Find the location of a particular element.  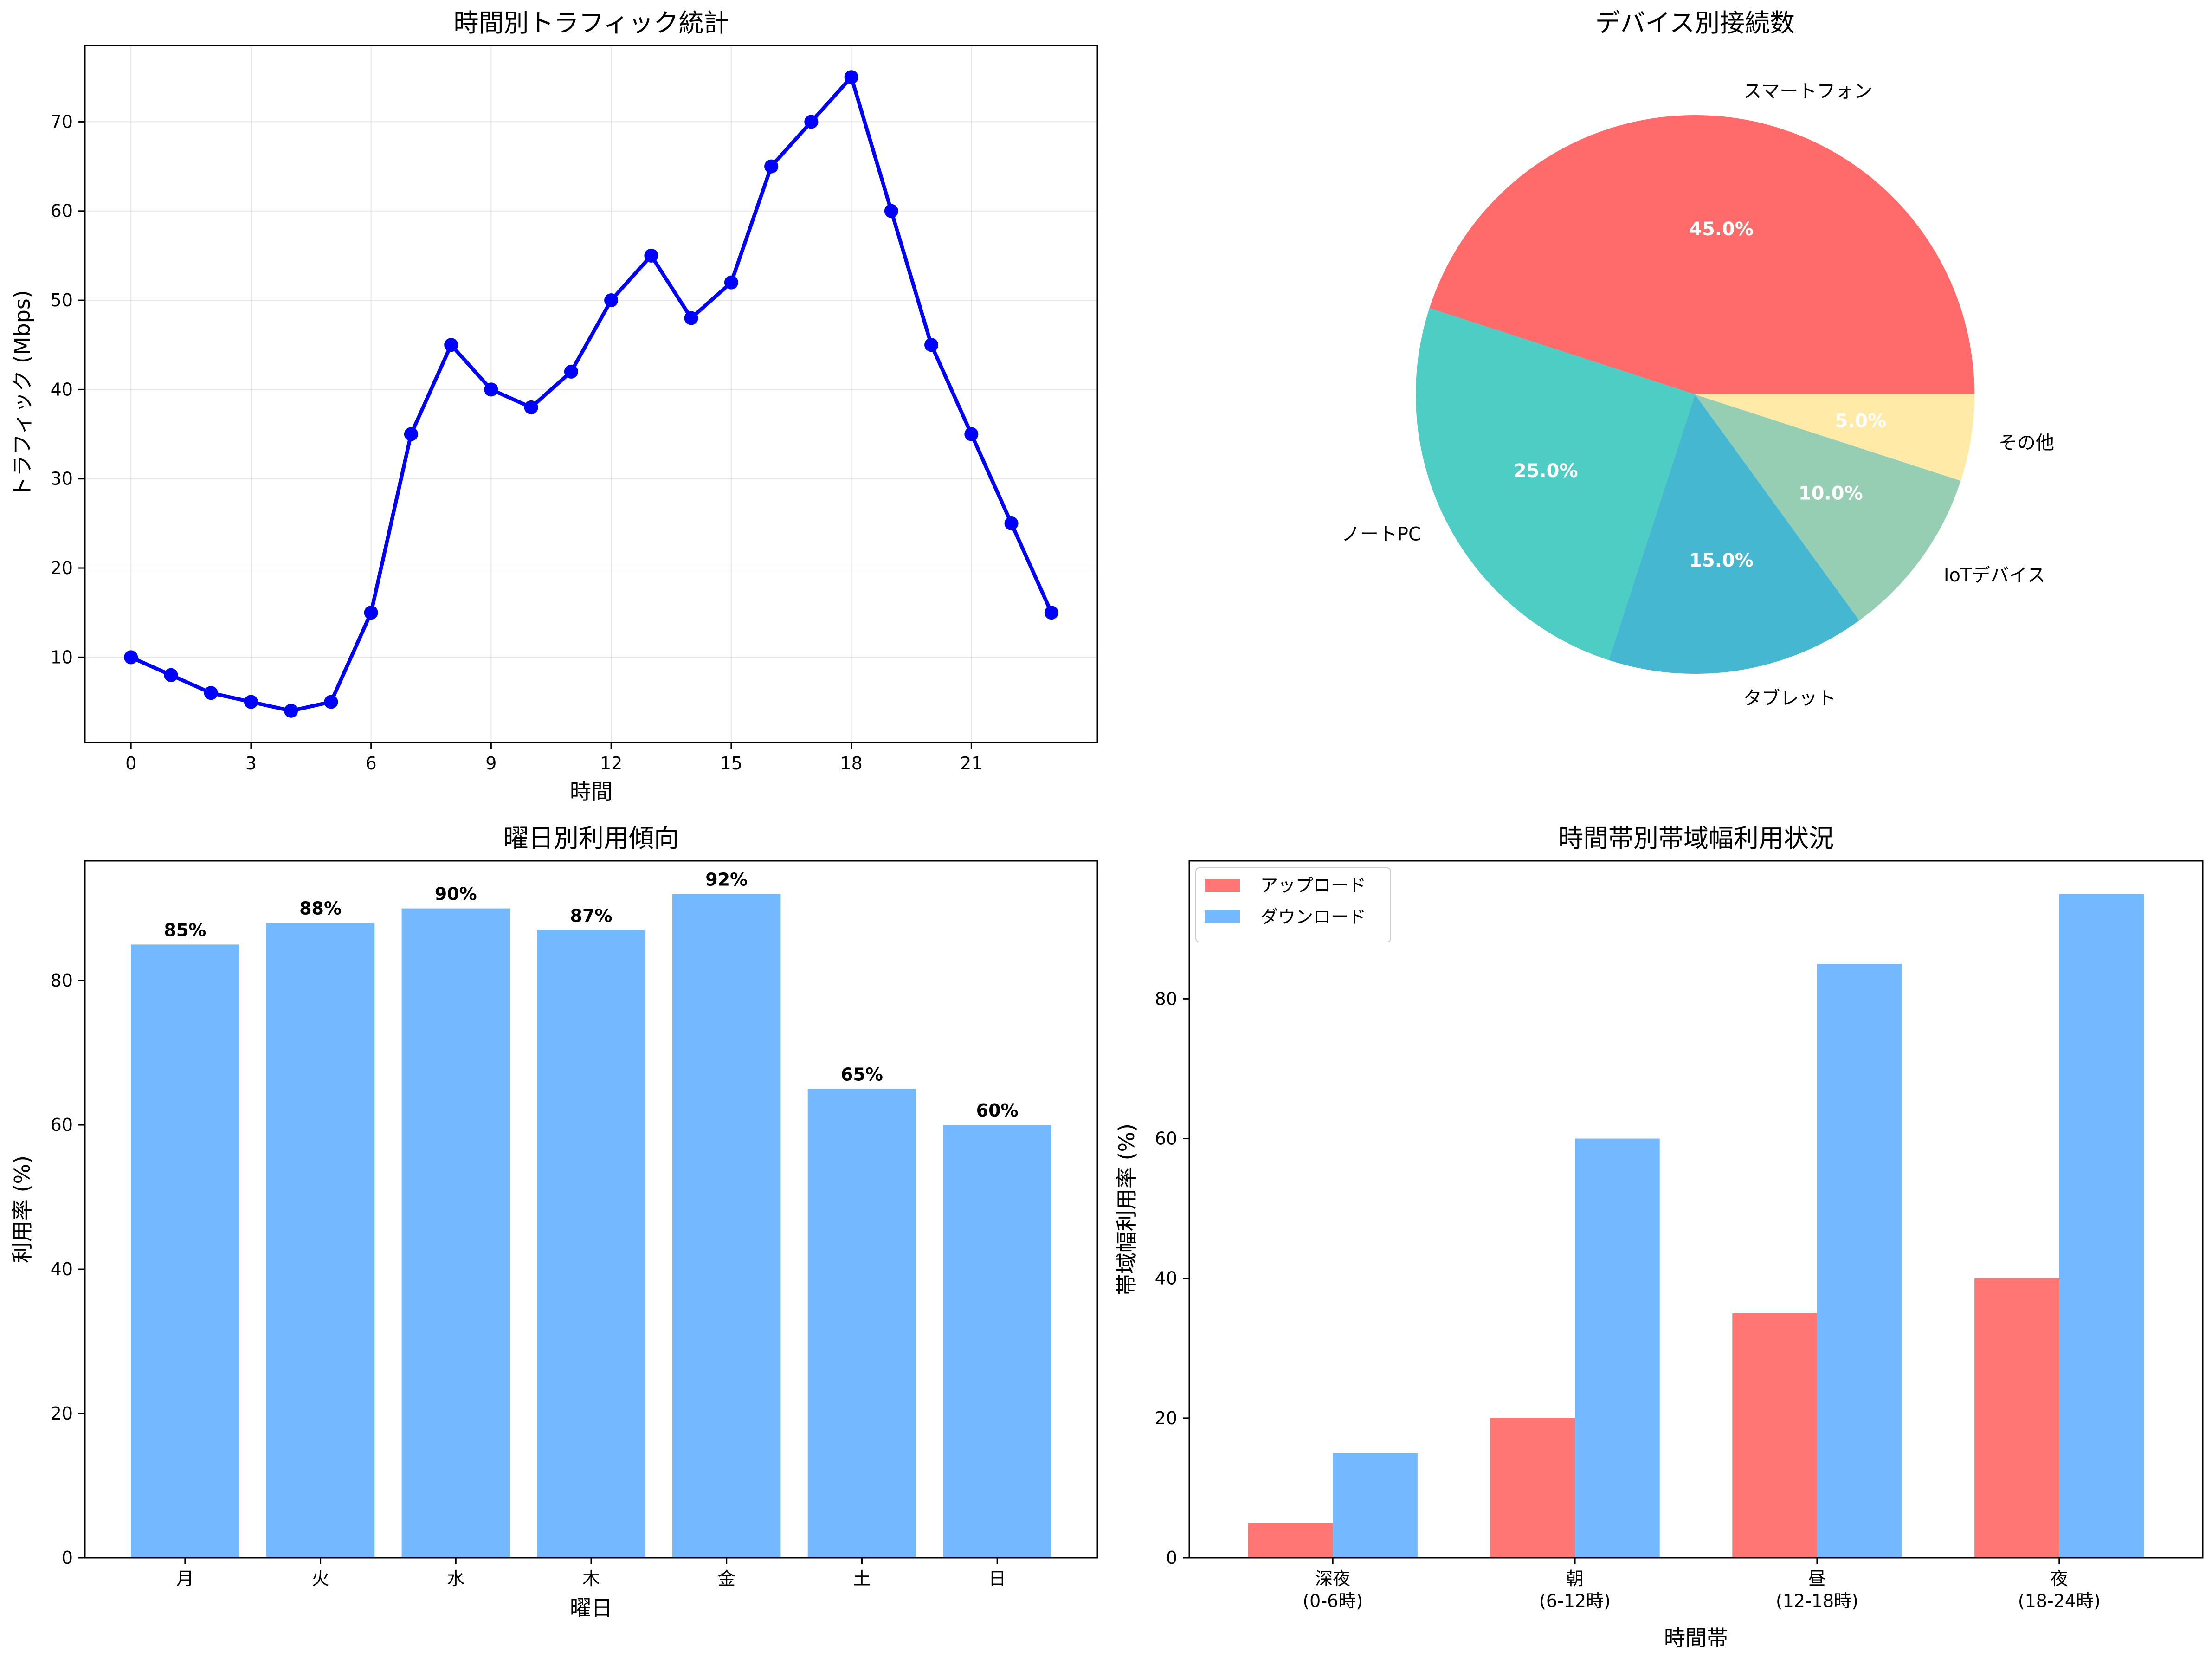

x-tick-label-line1: 夜 is located at coordinates (2059, 1579).